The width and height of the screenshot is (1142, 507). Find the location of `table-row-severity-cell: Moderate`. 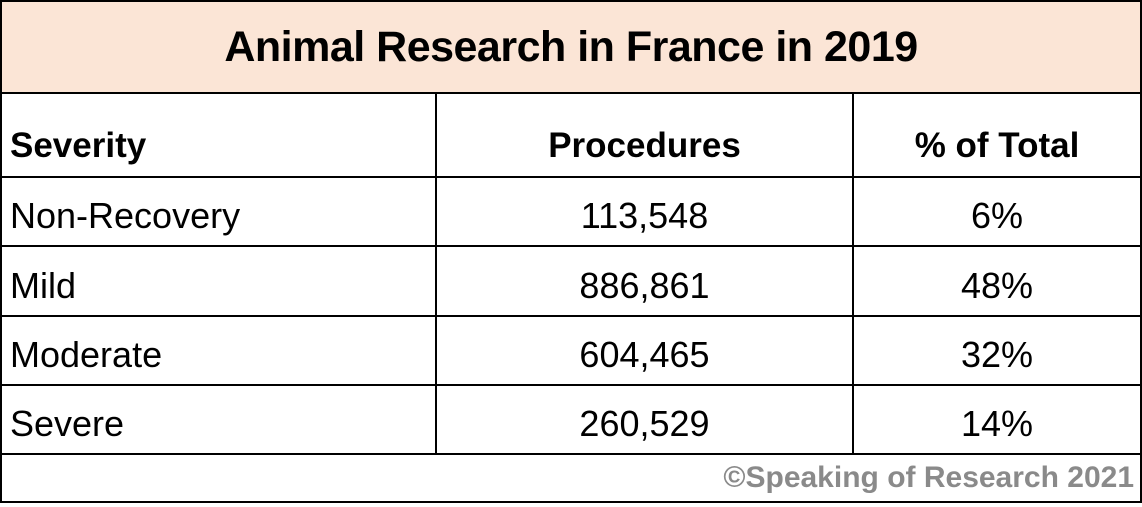

table-row-severity-cell: Moderate is located at coordinates (219, 351).